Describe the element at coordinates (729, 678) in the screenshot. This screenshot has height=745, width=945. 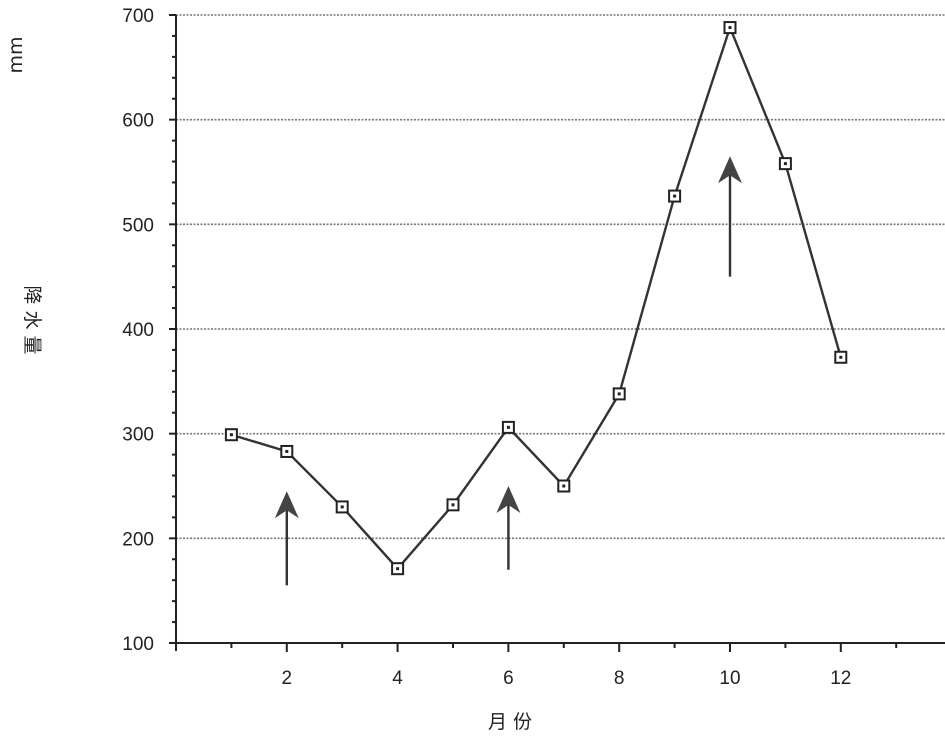
I see `x-tick-label: 10` at that location.